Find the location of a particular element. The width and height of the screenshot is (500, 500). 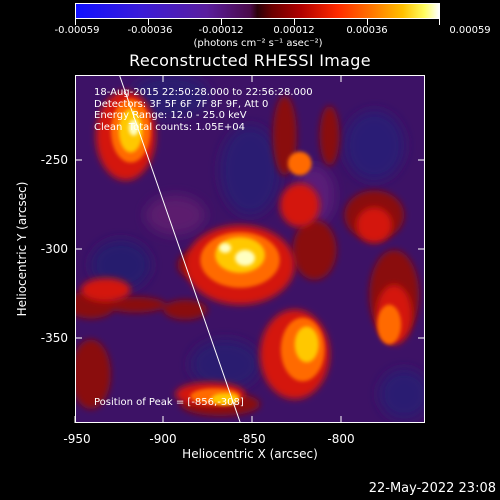

colorbar-label: -0.00059 is located at coordinates (77, 30).